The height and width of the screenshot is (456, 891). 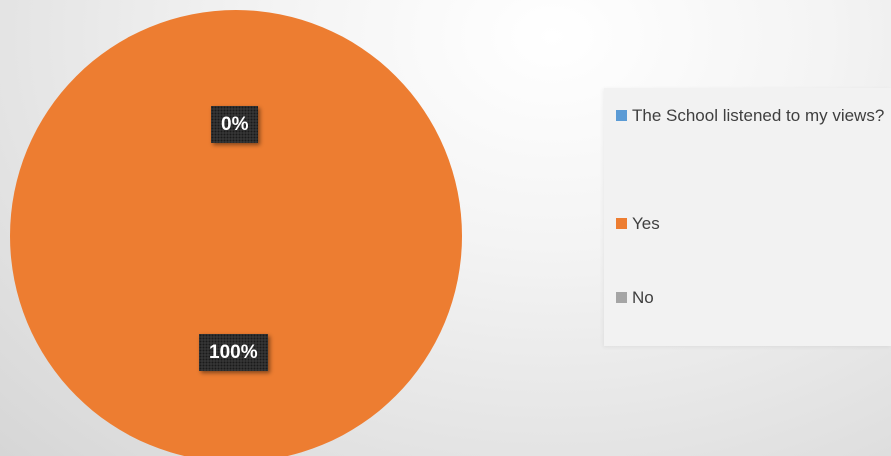 I want to click on legend-swatch-no, so click(x=621, y=297).